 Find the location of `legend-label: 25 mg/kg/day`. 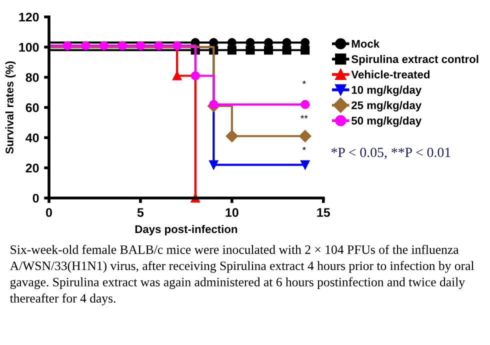

legend-label: 25 mg/kg/day is located at coordinates (387, 106).